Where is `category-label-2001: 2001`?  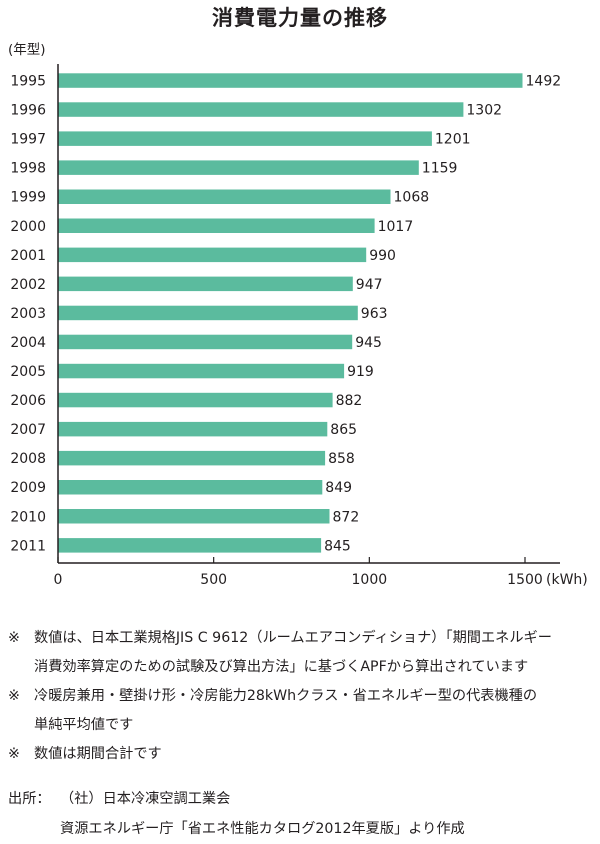 category-label-2001: 2001 is located at coordinates (28, 256).